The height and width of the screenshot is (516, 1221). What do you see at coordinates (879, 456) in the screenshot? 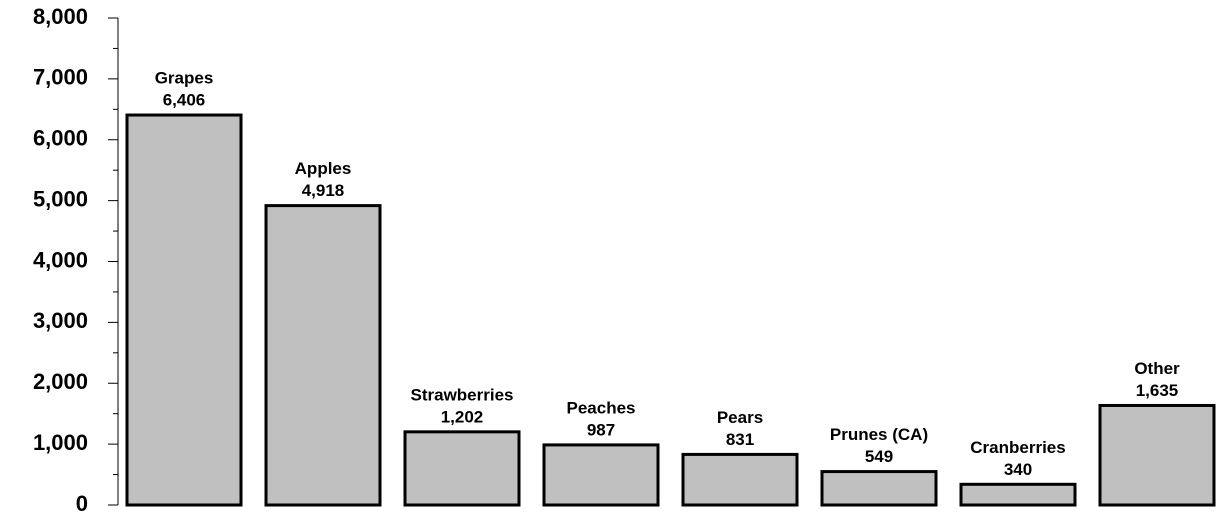
I see `value-label: 549` at bounding box center [879, 456].